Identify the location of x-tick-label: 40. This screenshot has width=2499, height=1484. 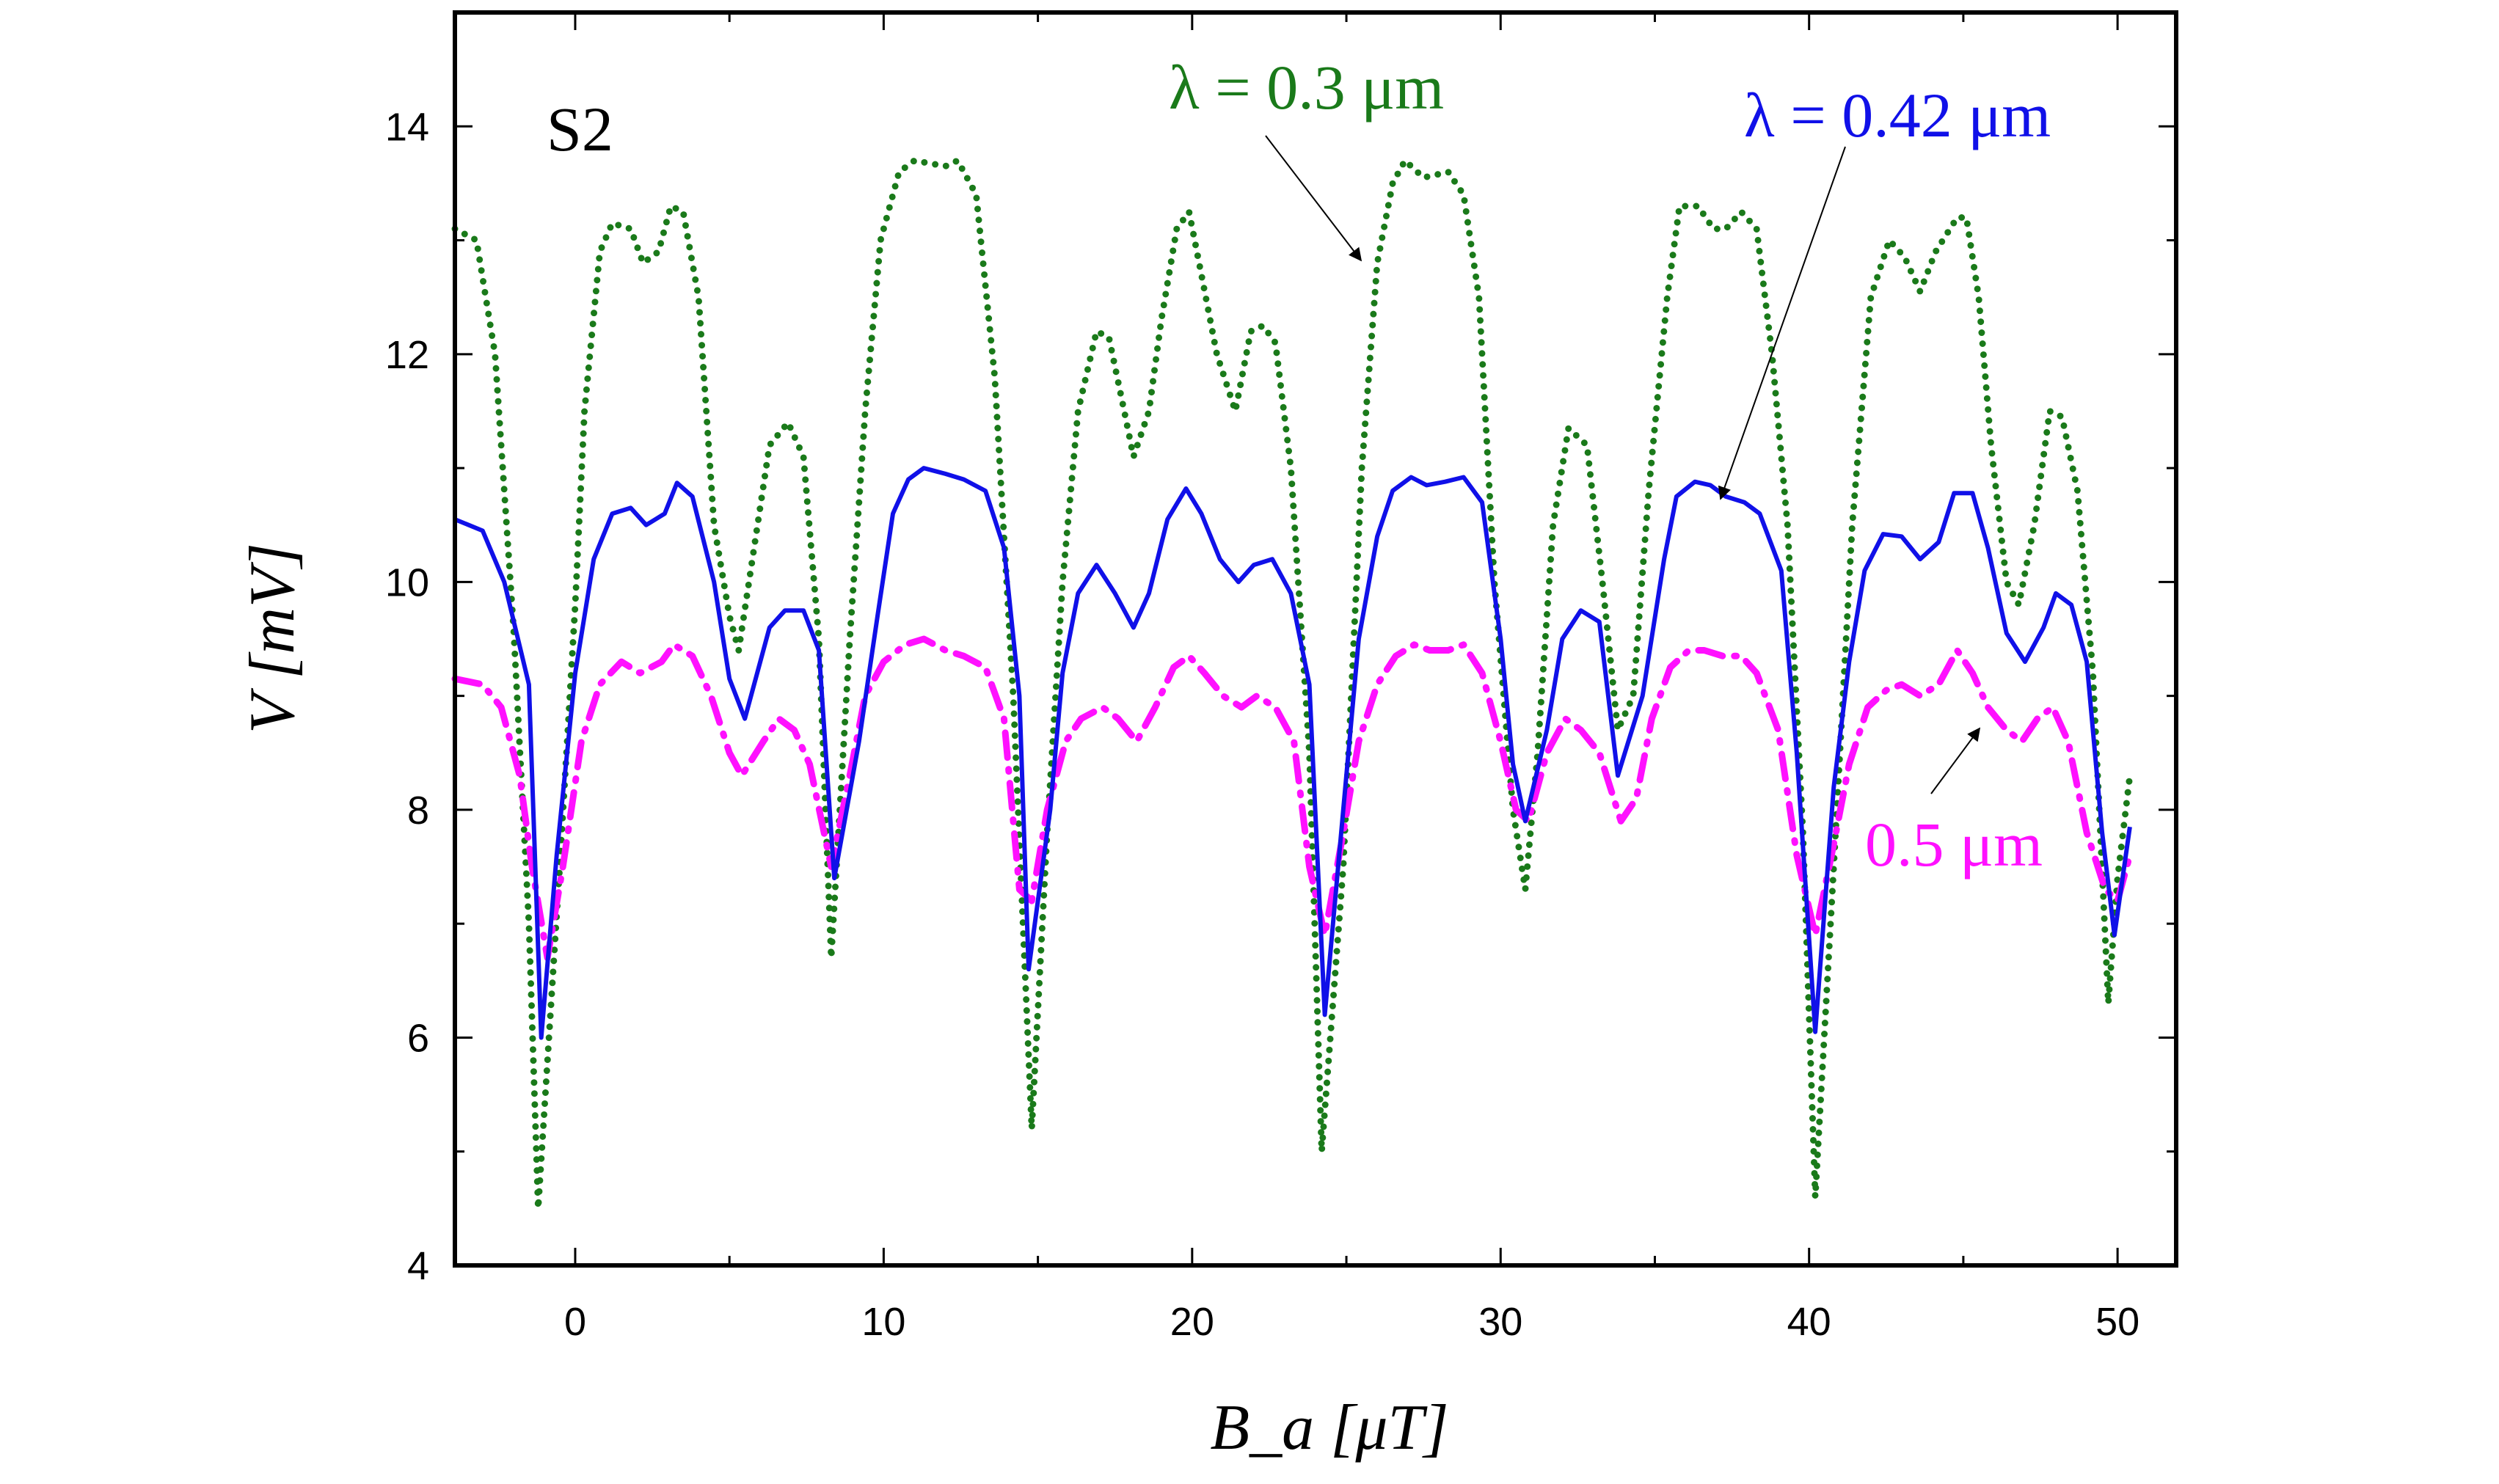
(1809, 1322).